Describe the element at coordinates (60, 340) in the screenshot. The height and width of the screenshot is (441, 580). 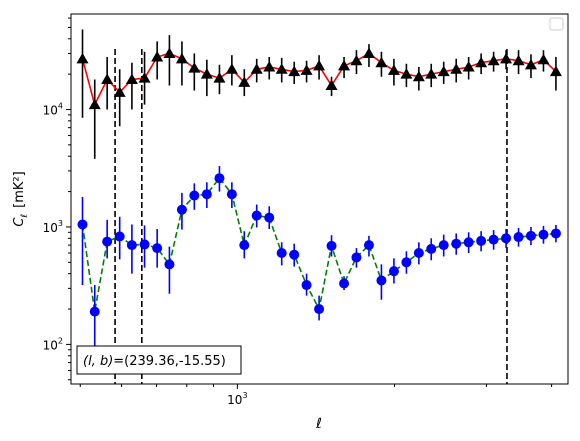
I see `y-tick-label-exp-0: 2` at that location.